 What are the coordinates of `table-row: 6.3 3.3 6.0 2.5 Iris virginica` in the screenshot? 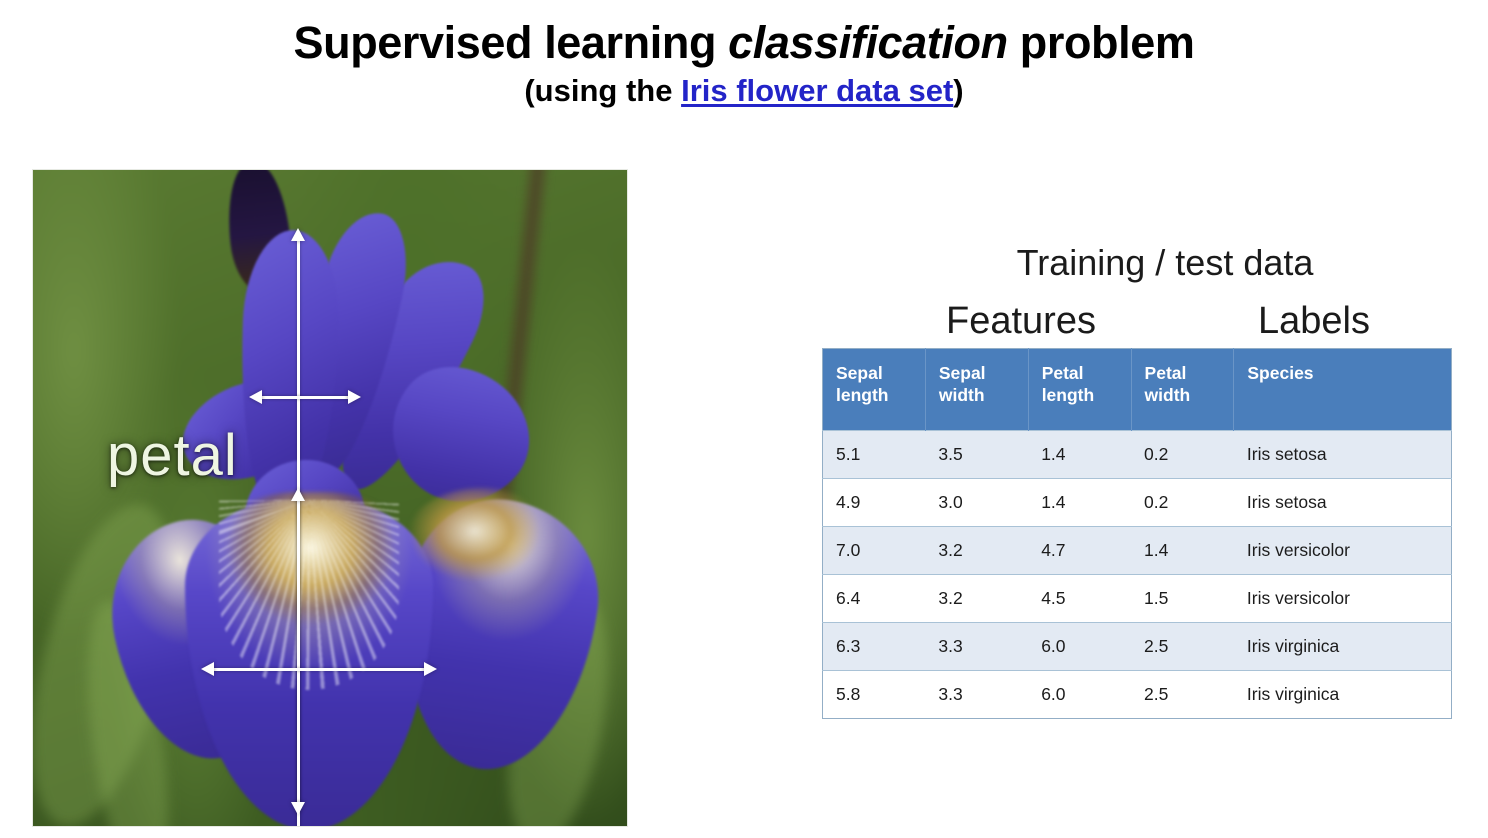 It's located at (1137, 646).